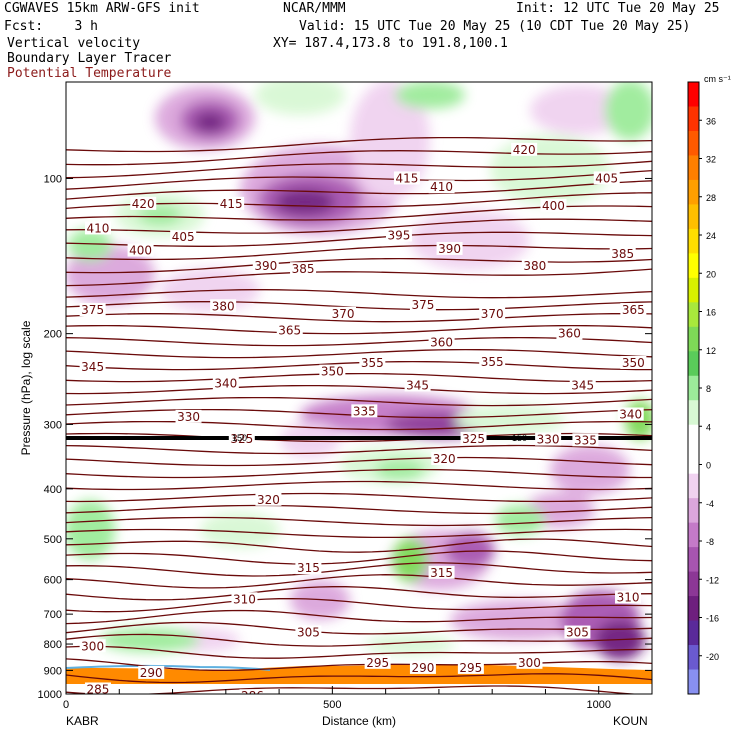 This screenshot has height=740, width=740. What do you see at coordinates (53, 581) in the screenshot?
I see `y-tick-label: 600` at bounding box center [53, 581].